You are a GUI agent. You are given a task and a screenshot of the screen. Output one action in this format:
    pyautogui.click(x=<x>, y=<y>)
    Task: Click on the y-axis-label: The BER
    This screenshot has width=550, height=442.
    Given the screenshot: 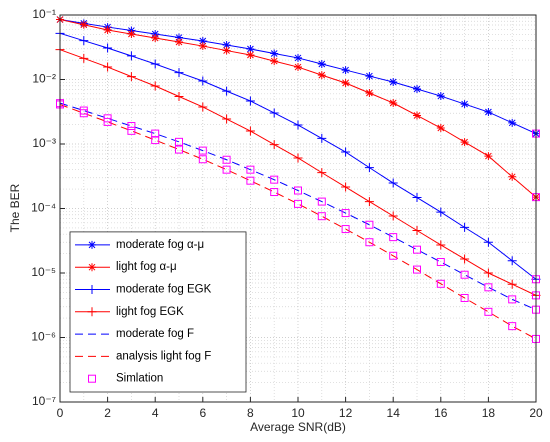 What is the action you would take?
    pyautogui.click(x=15, y=207)
    